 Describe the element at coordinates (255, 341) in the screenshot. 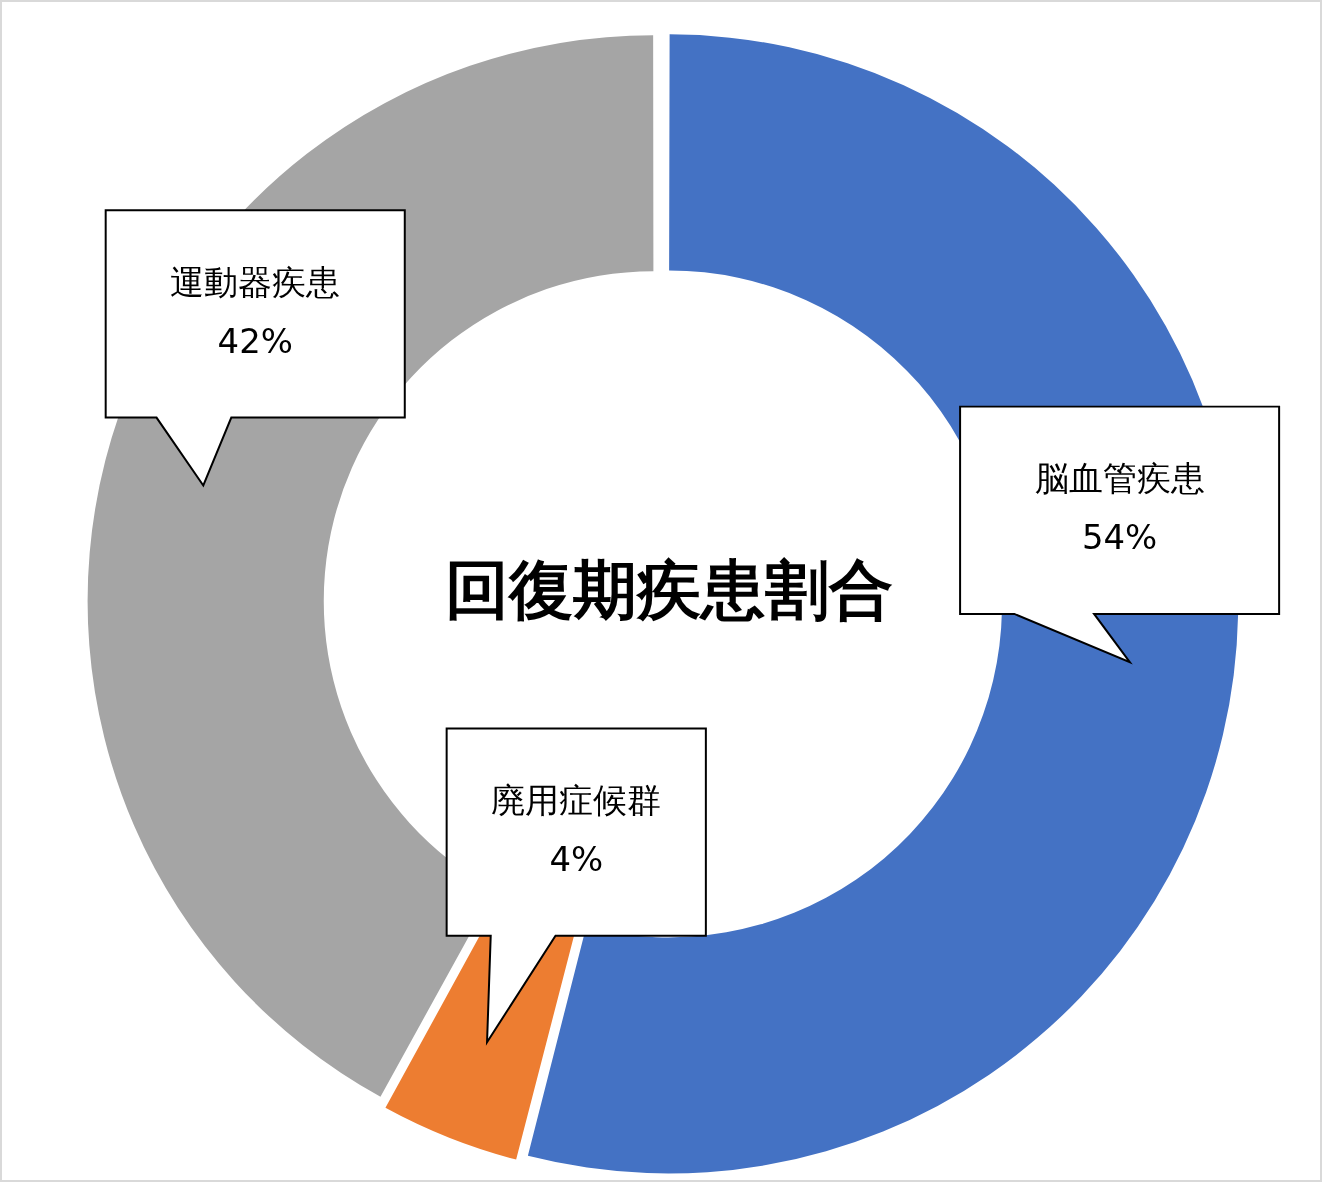

I see `data-label: 42%` at that location.